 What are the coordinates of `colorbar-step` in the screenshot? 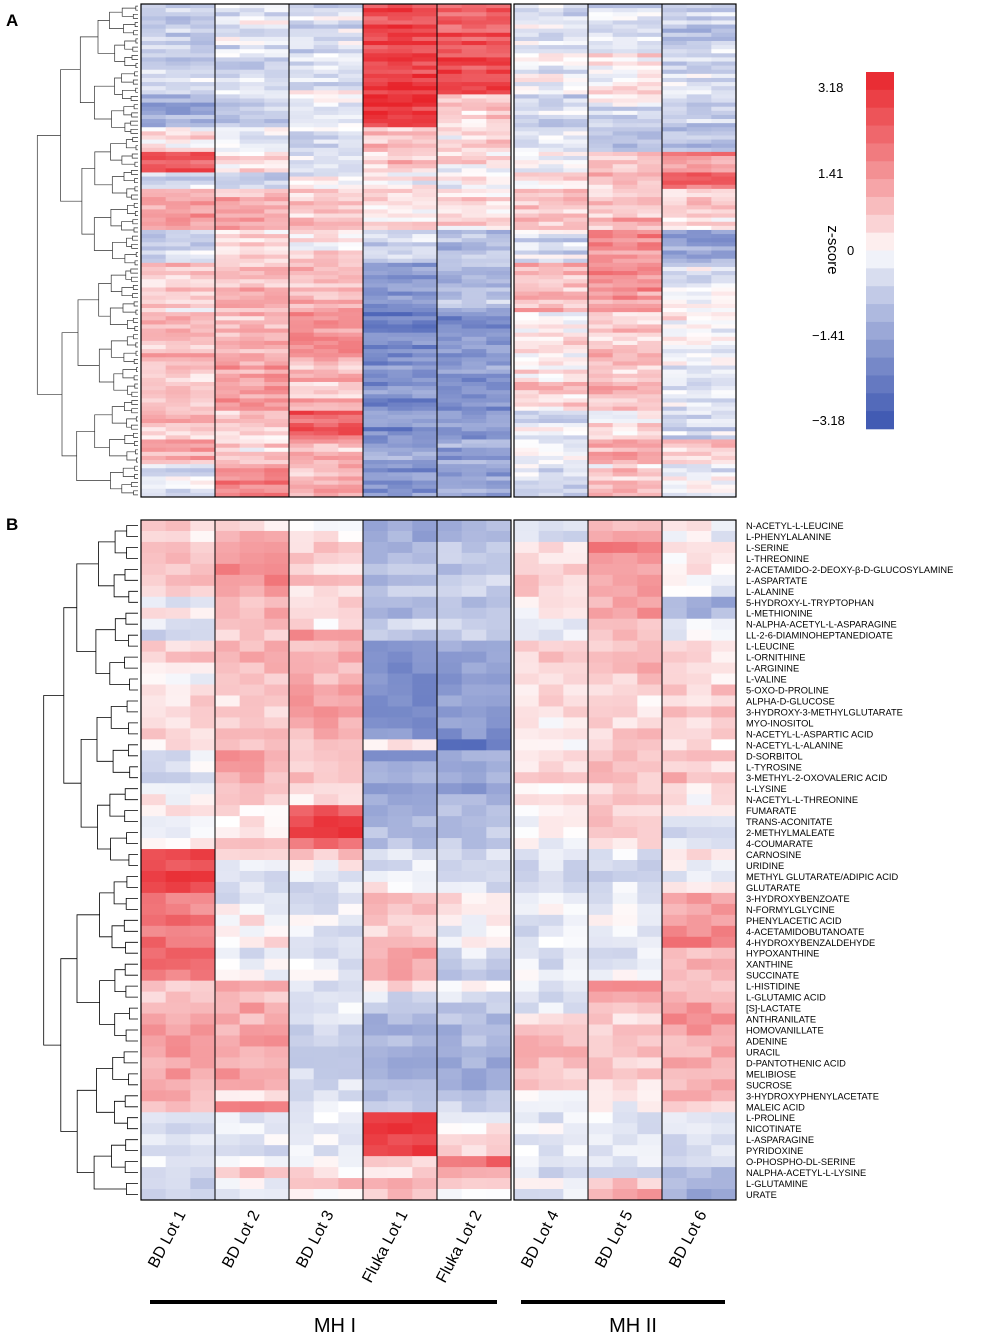 It's located at (880, 277).